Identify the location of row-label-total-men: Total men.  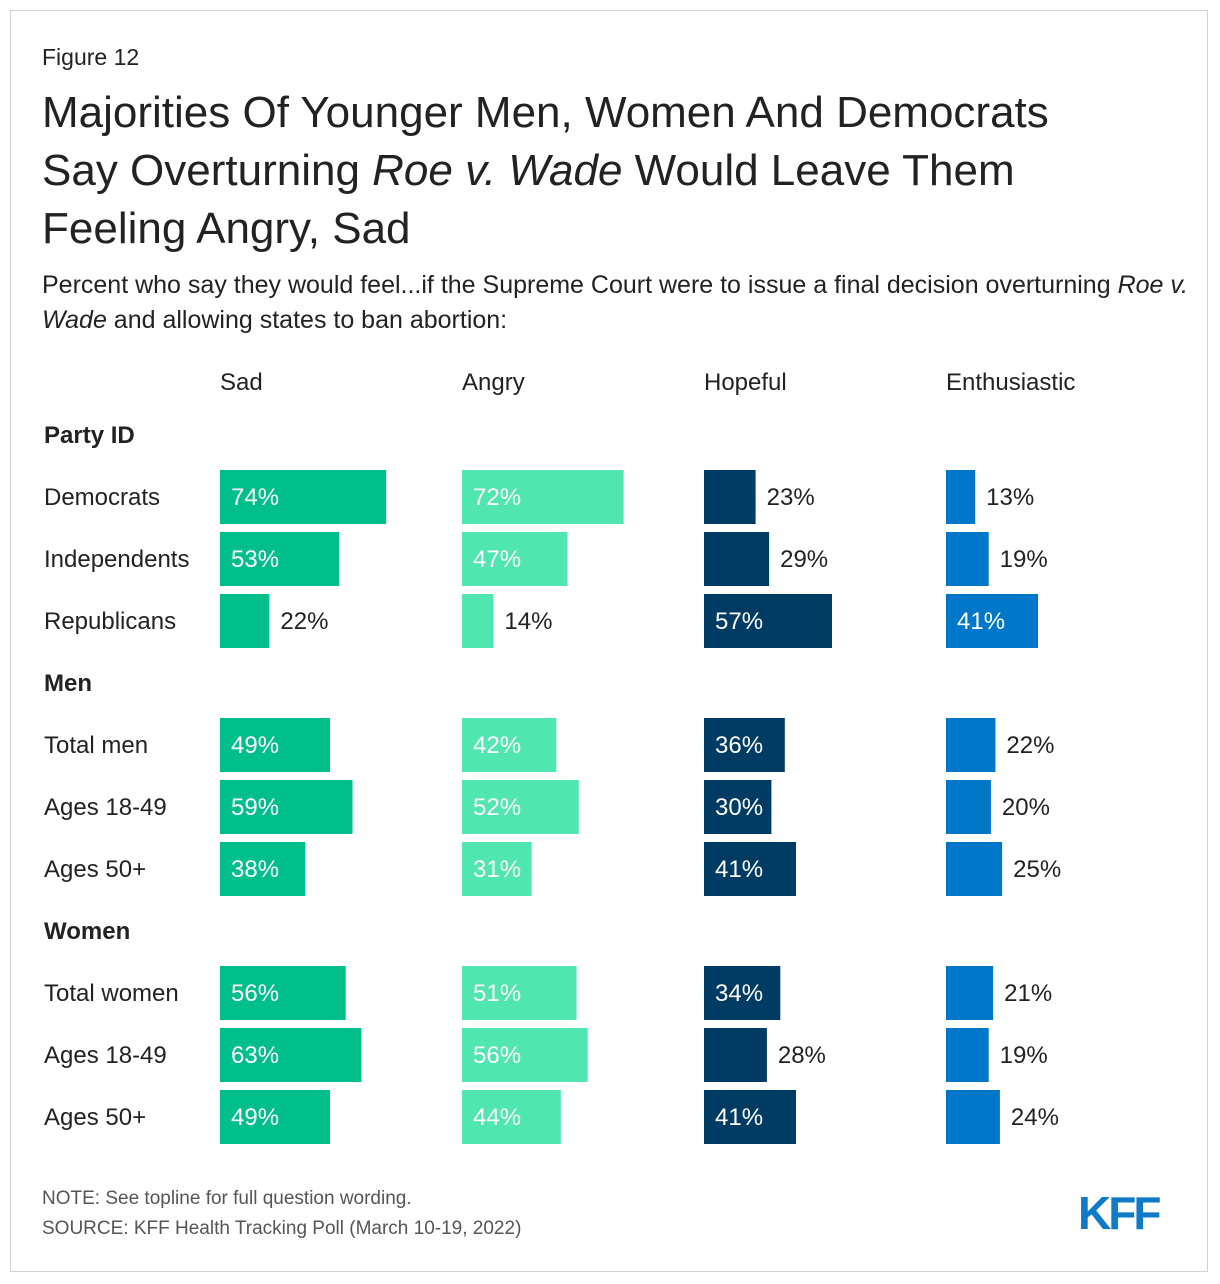
(96, 745).